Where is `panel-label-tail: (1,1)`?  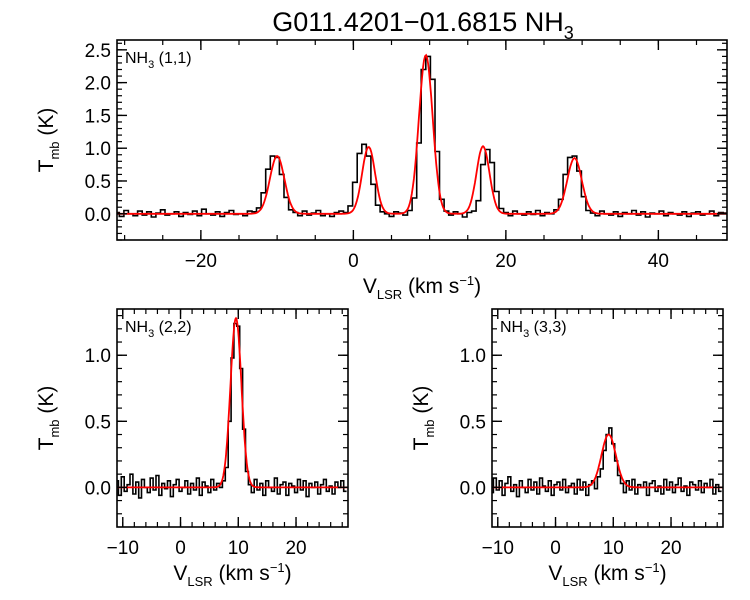
panel-label-tail: (1,1) is located at coordinates (172, 58).